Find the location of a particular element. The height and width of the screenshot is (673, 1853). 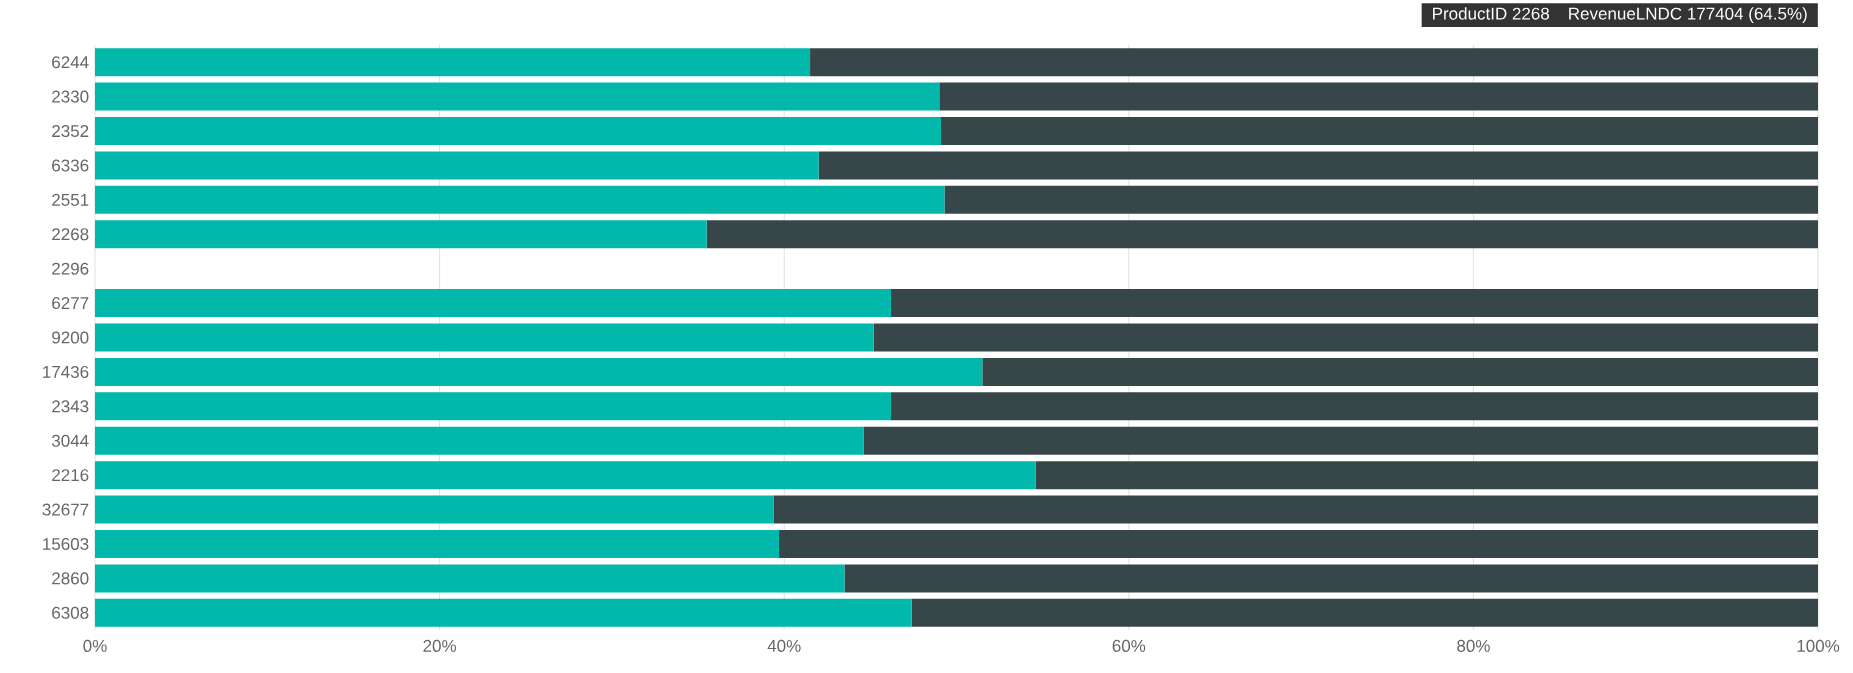

y-tick-label: 2352 is located at coordinates (70, 131).